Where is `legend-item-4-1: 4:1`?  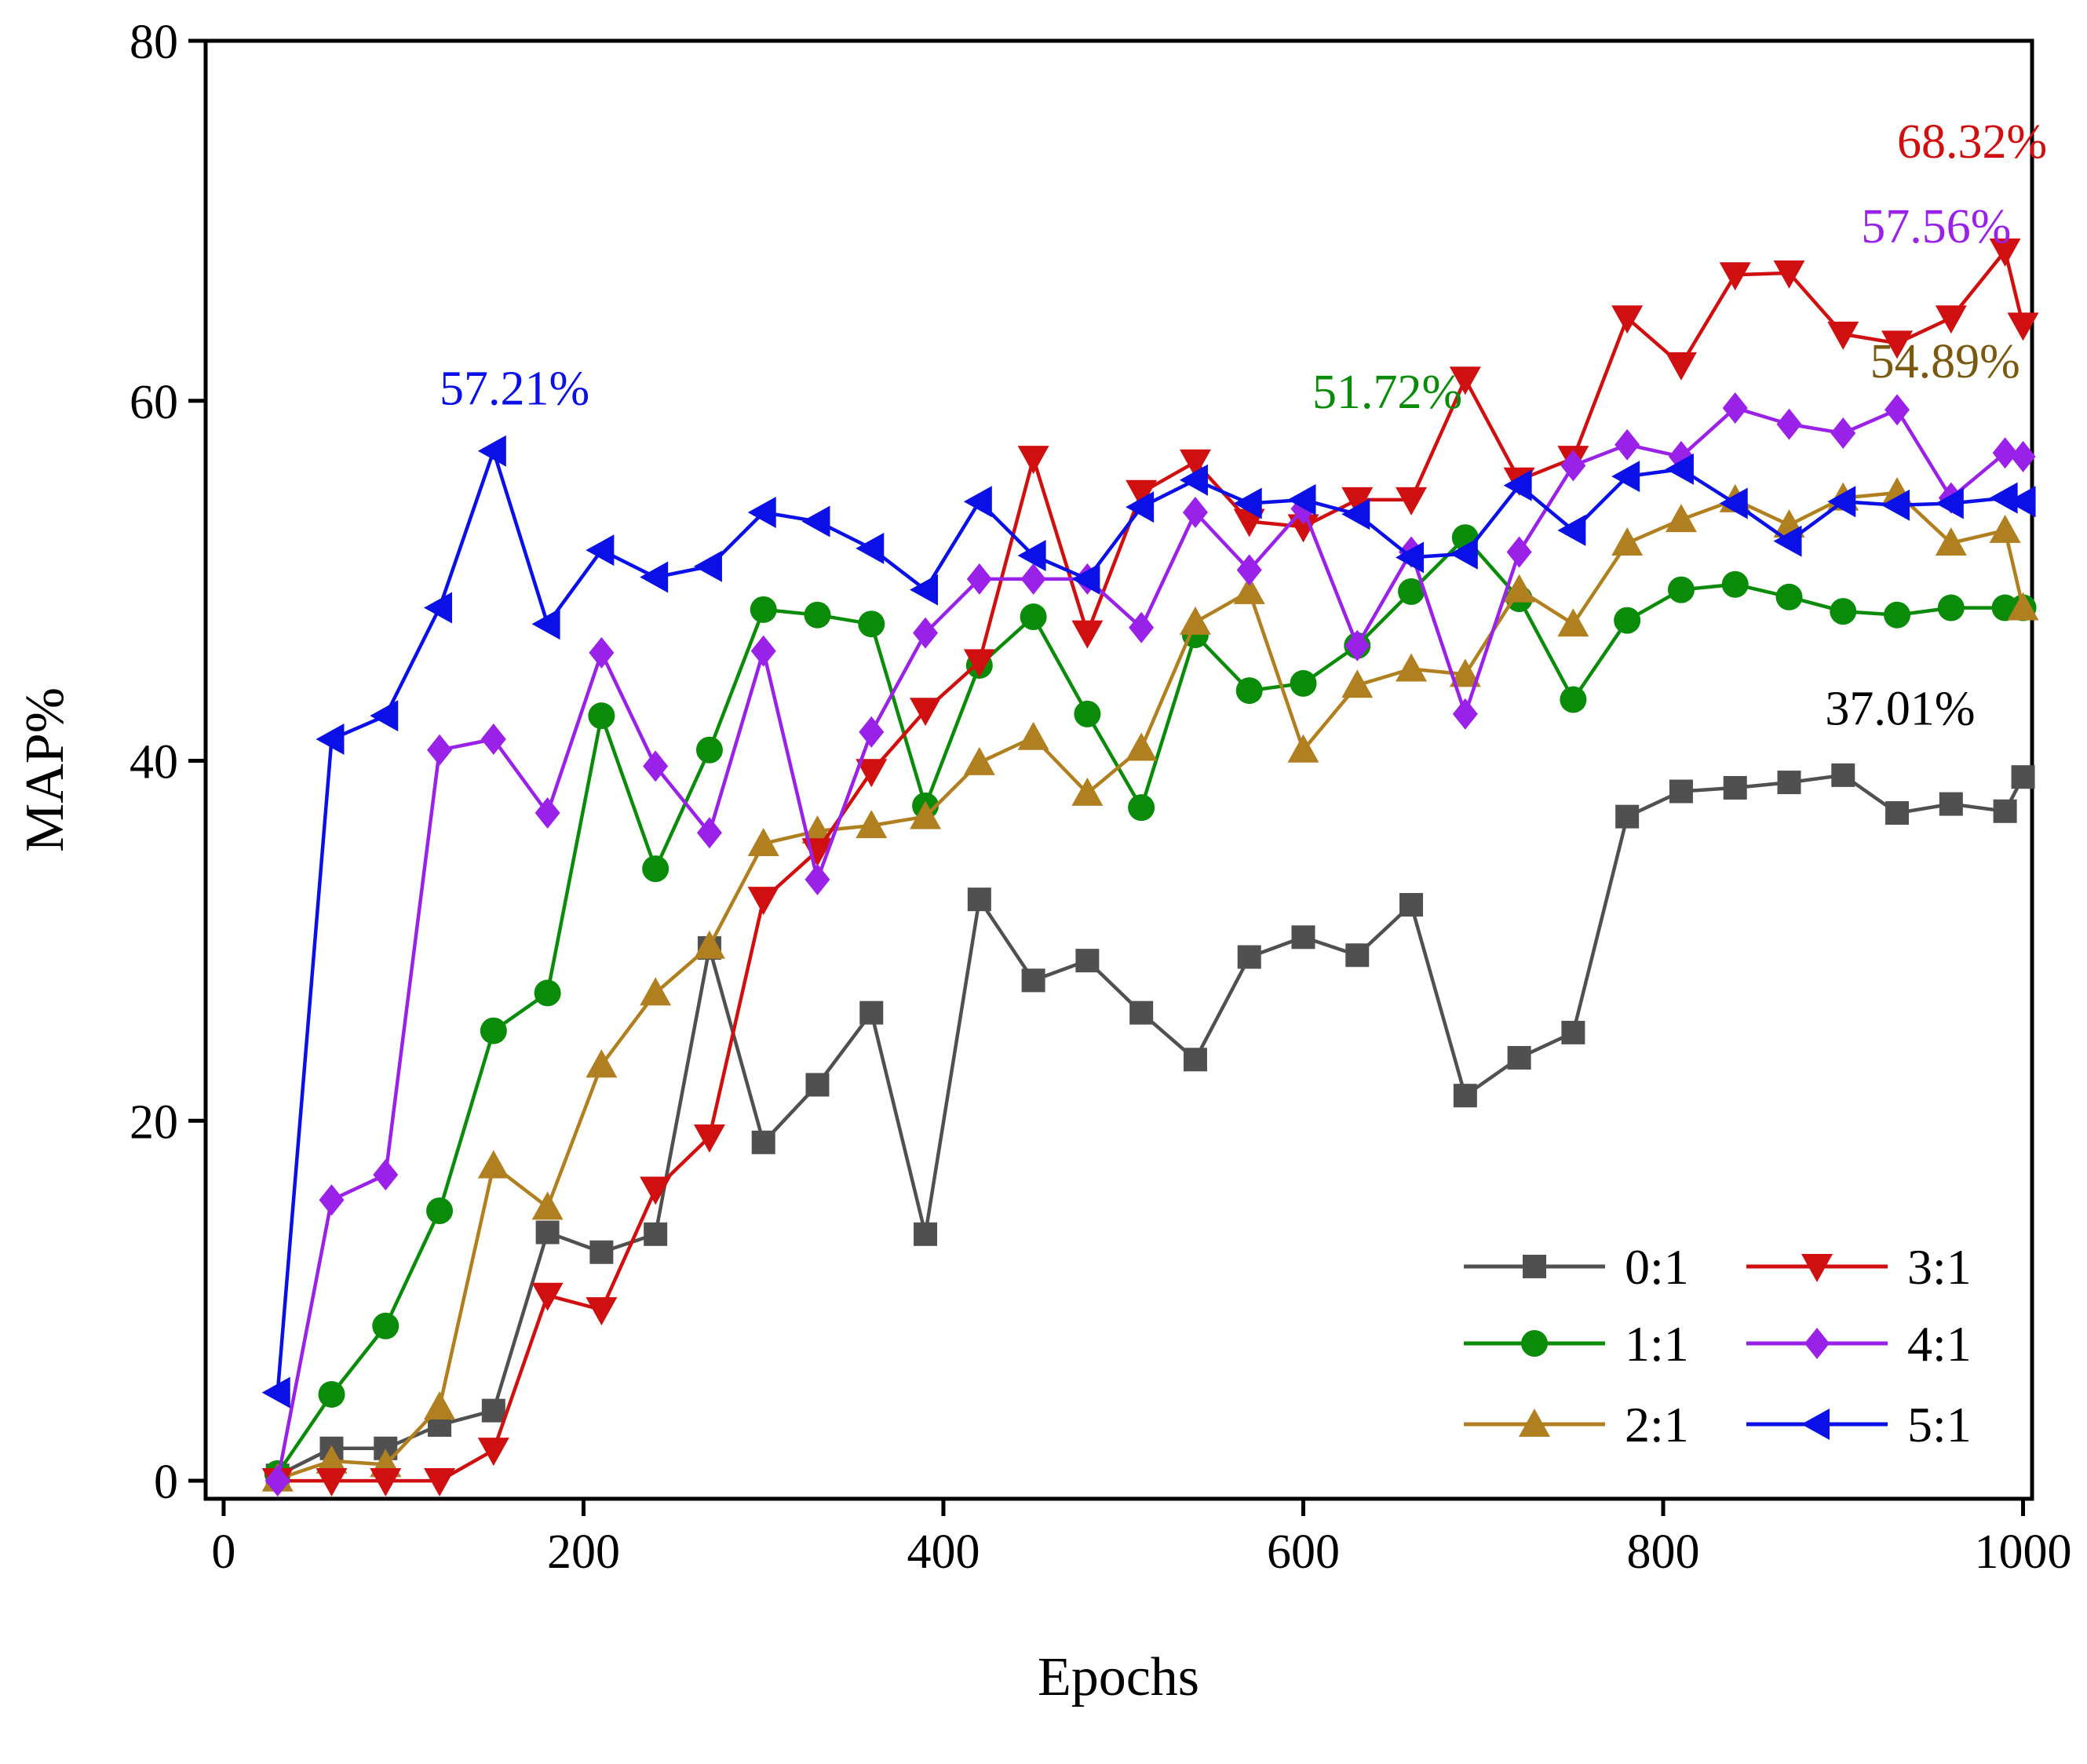
legend-item-4-1: 4:1 is located at coordinates (1859, 1344).